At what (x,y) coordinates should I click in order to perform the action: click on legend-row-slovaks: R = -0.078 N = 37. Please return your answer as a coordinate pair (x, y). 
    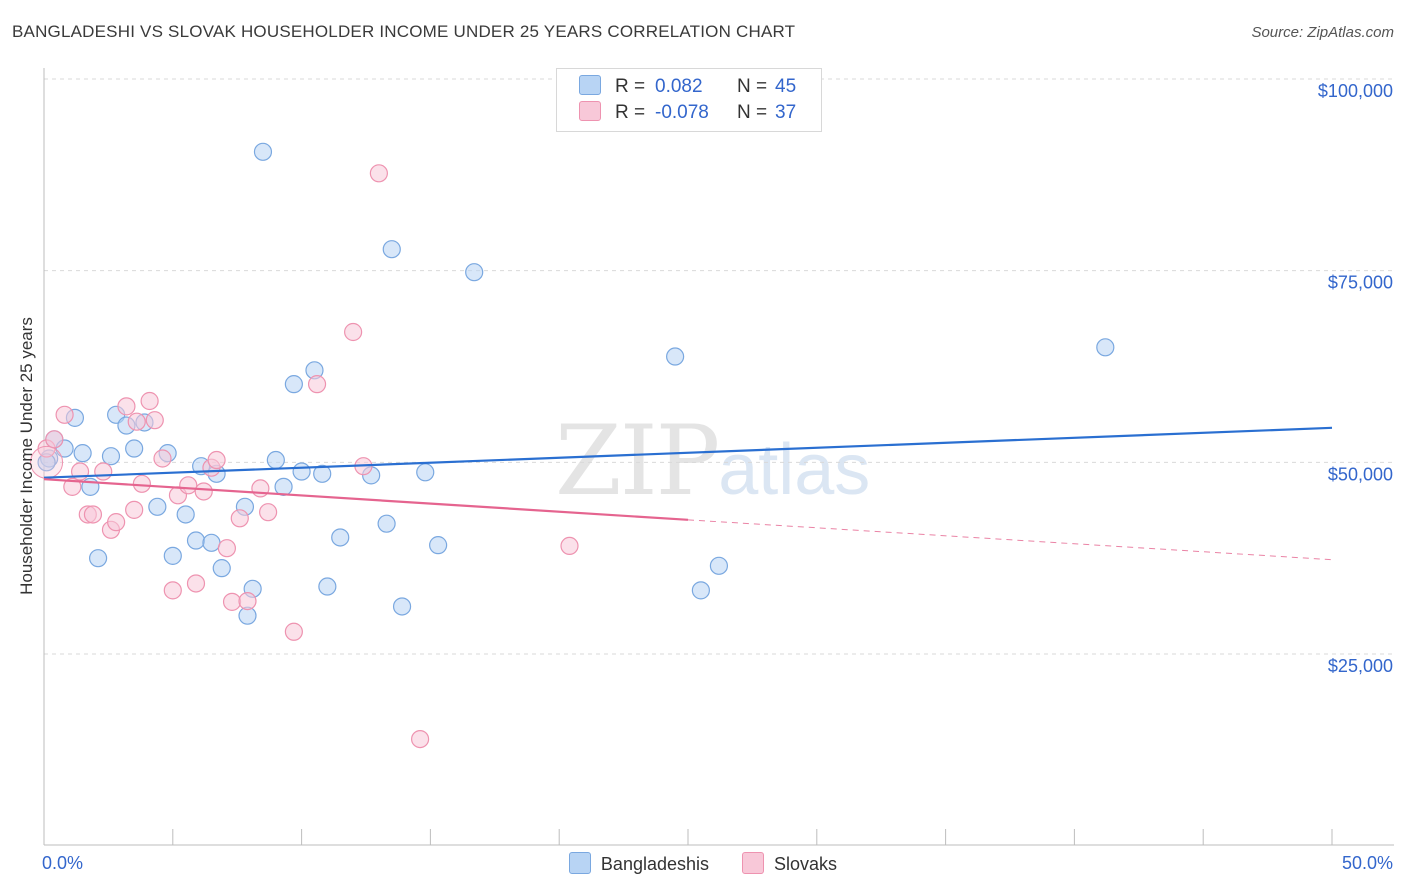
    Looking at the image, I should click on (687, 114).